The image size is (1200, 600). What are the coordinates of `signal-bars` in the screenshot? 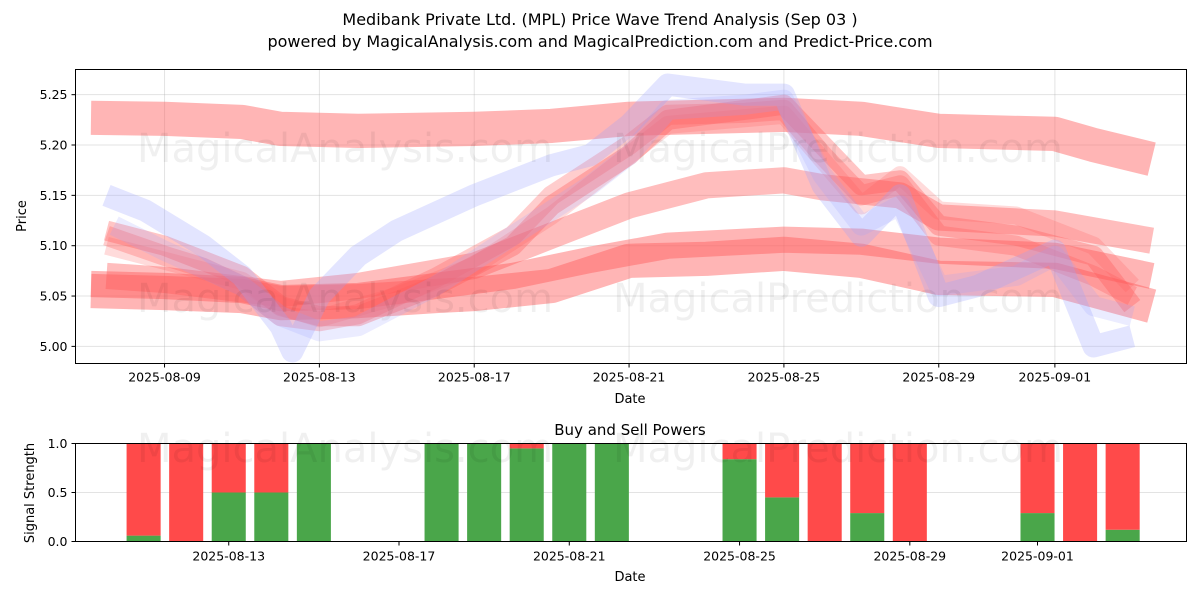 It's located at (633, 492).